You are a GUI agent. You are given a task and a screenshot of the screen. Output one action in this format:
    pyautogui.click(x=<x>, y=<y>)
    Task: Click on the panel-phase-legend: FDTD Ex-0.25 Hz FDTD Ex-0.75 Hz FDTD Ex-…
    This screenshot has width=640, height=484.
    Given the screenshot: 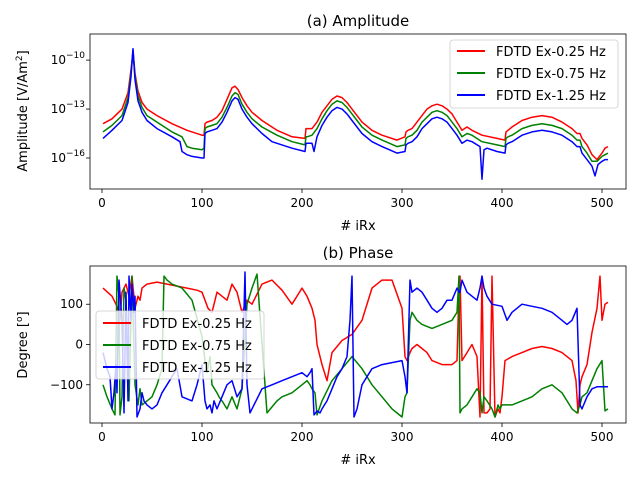 What is the action you would take?
    pyautogui.click(x=180, y=345)
    